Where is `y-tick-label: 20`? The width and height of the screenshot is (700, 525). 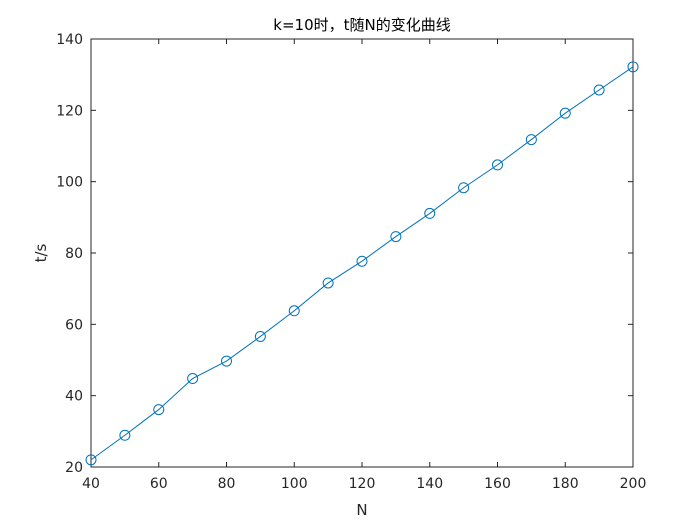
y-tick-label: 20 is located at coordinates (74, 468).